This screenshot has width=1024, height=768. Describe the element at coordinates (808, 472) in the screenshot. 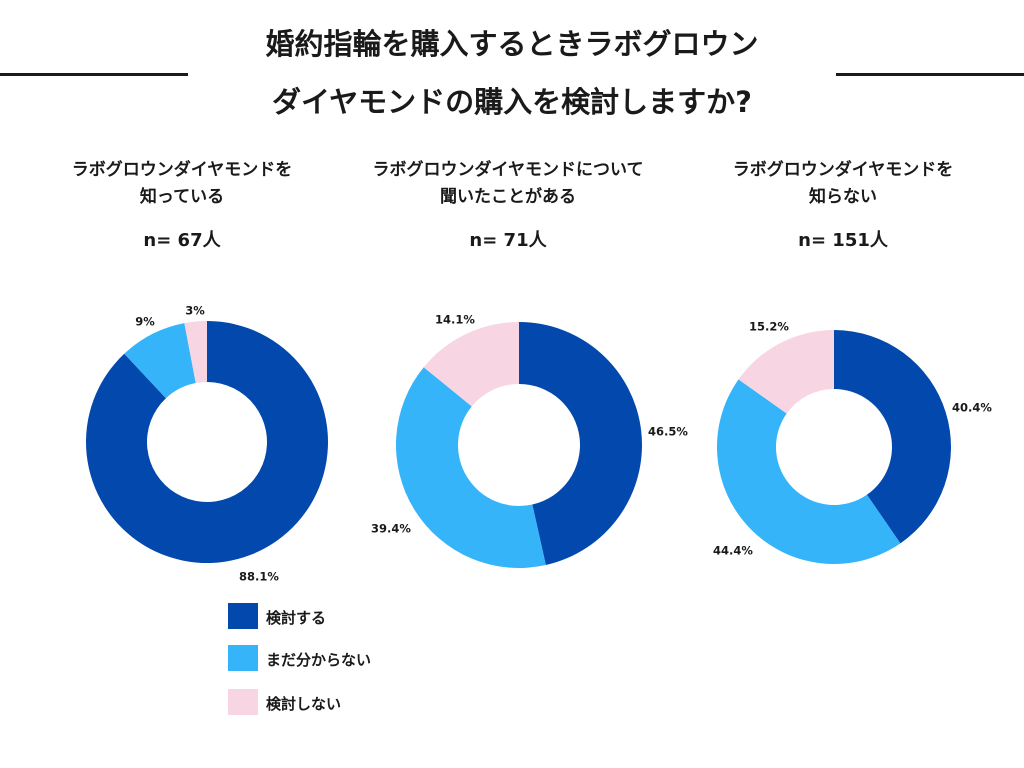

I see `chart-3-slice-undecided` at that location.